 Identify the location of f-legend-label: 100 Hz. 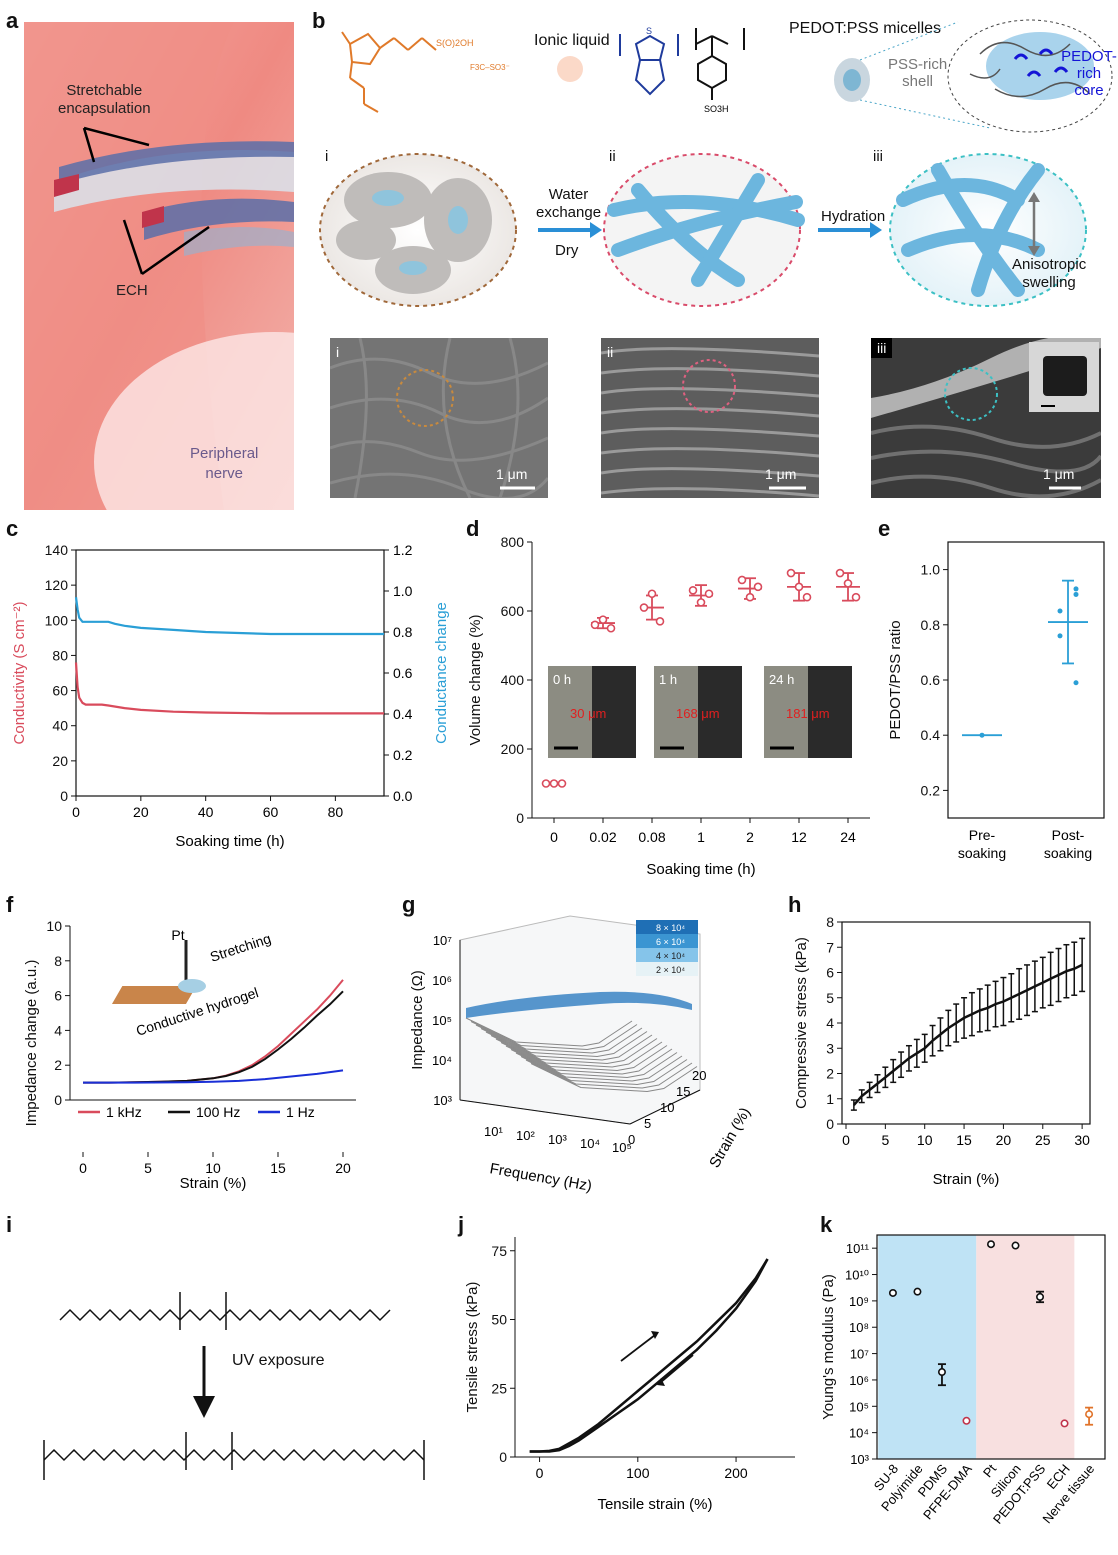
(218, 1112).